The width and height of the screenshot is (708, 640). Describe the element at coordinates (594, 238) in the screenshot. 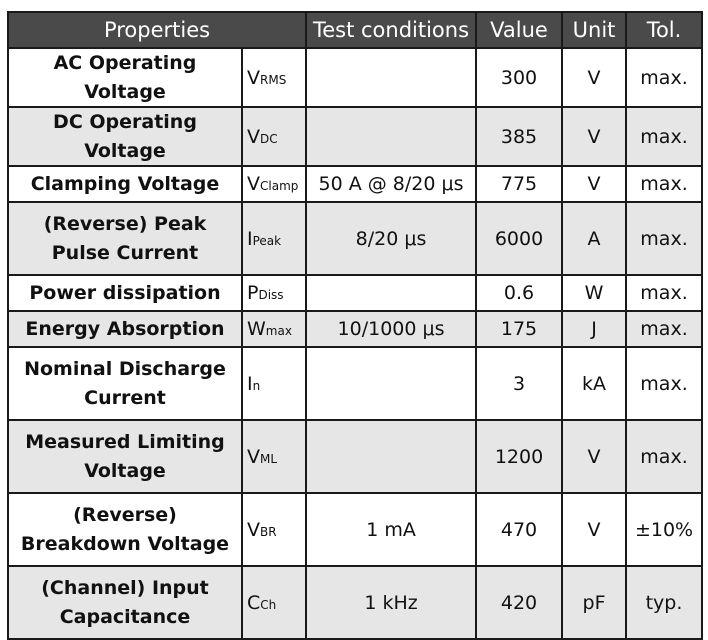

I see `unit: A` at that location.